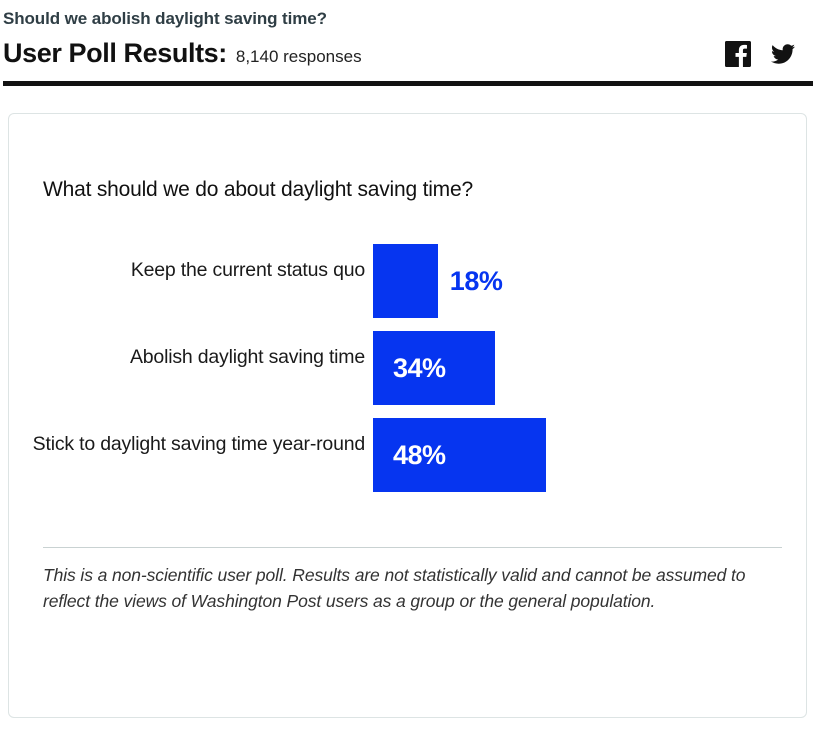 The height and width of the screenshot is (730, 815). Describe the element at coordinates (738, 54) in the screenshot. I see `facebook-icon` at that location.